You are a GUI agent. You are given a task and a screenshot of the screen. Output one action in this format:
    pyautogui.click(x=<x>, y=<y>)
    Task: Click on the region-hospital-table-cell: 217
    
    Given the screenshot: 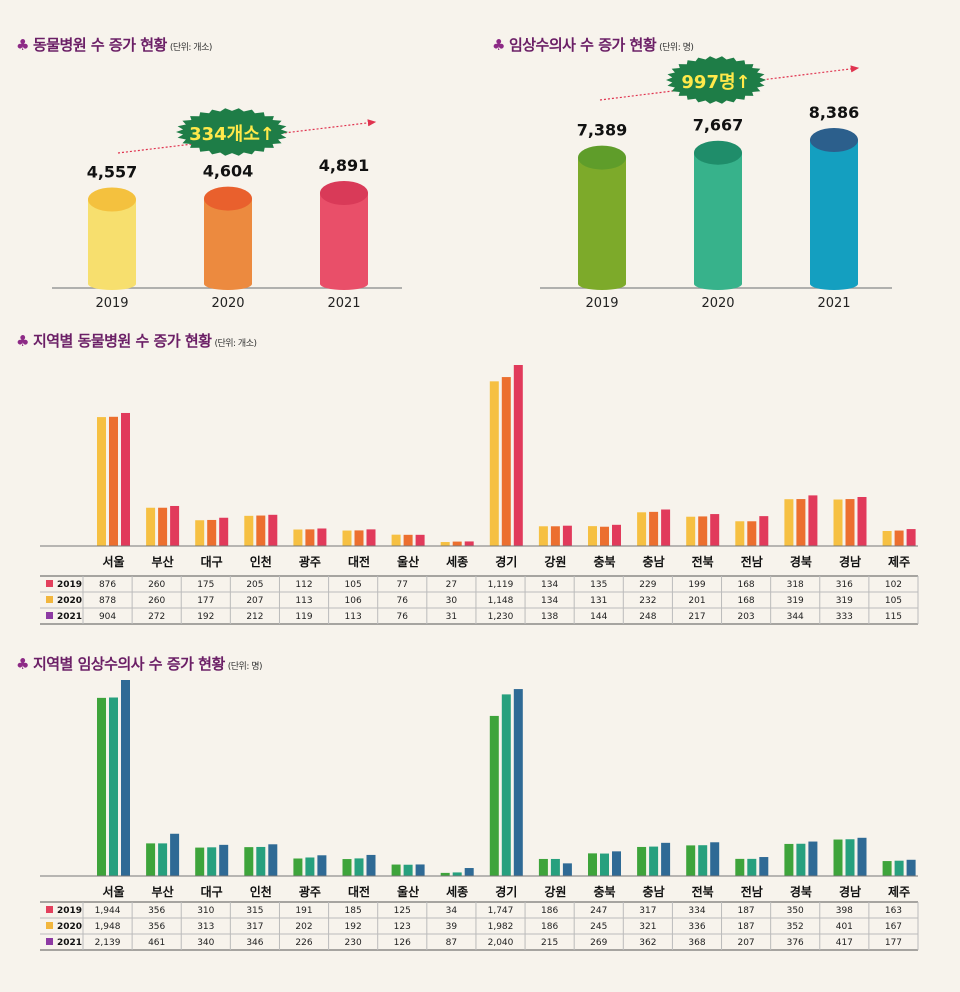 What is the action you would take?
    pyautogui.click(x=696, y=617)
    